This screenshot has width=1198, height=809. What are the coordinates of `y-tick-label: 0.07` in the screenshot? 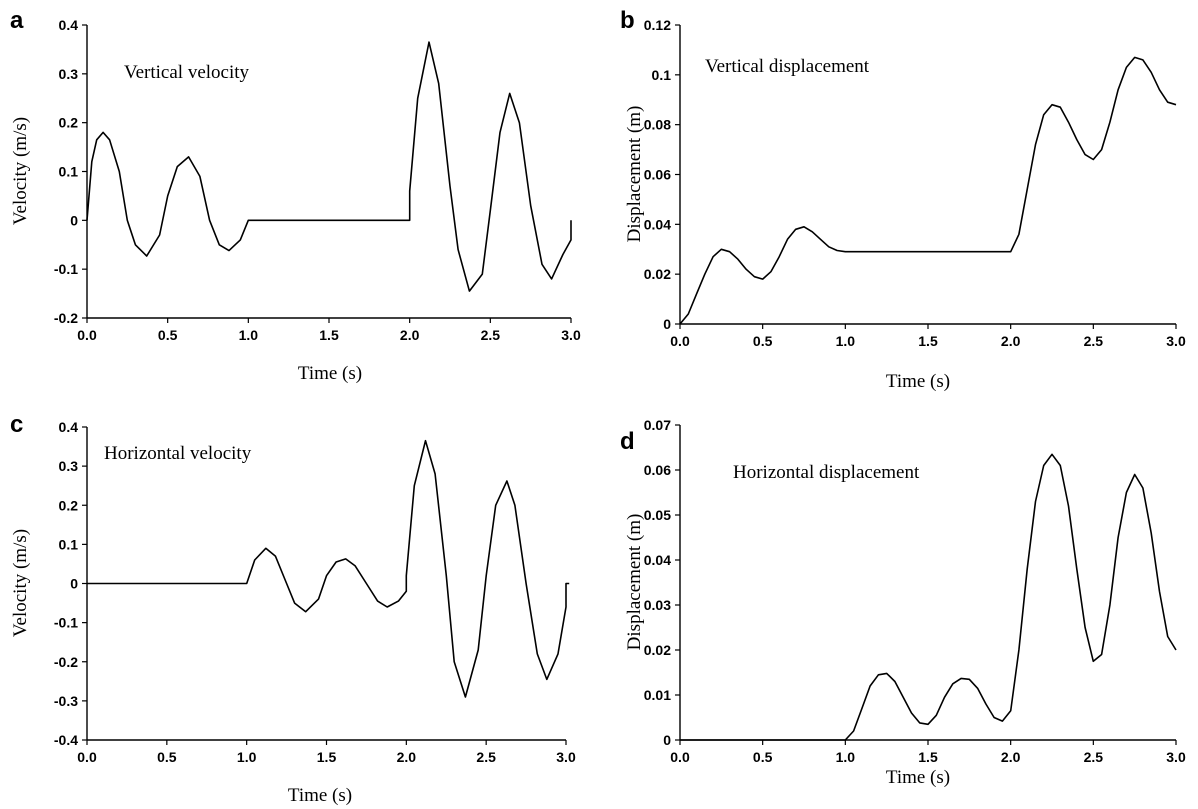 It's located at (657, 425).